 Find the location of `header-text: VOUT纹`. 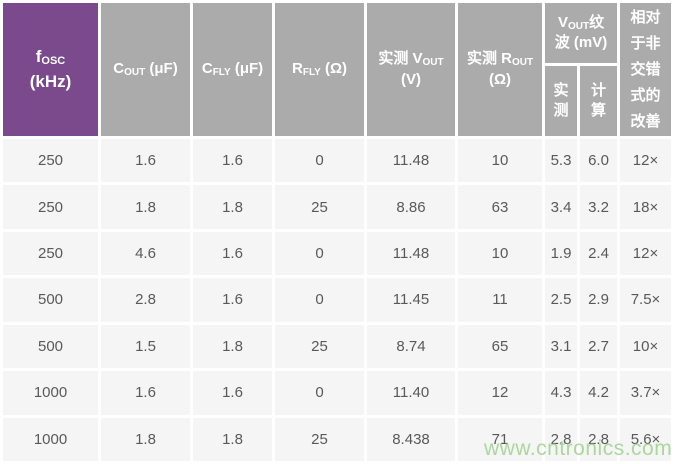

header-text: VOUT纹 is located at coordinates (581, 23).